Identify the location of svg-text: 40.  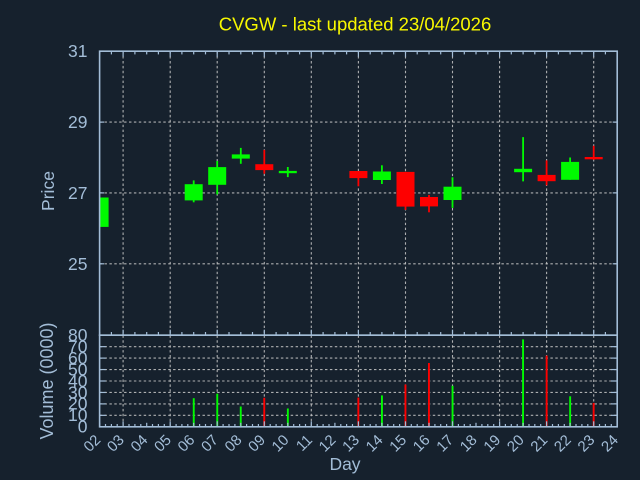
(78, 381).